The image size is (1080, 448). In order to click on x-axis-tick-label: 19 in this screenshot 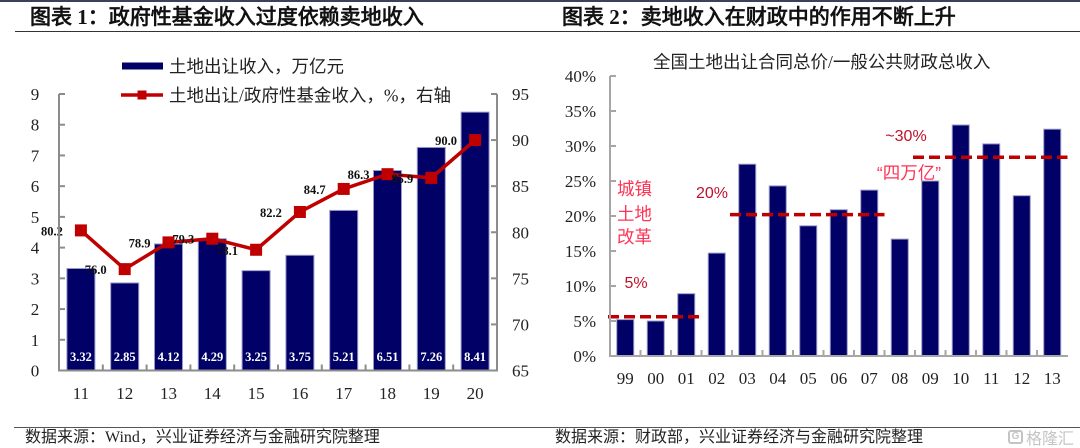, I will do `click(431, 393)`.